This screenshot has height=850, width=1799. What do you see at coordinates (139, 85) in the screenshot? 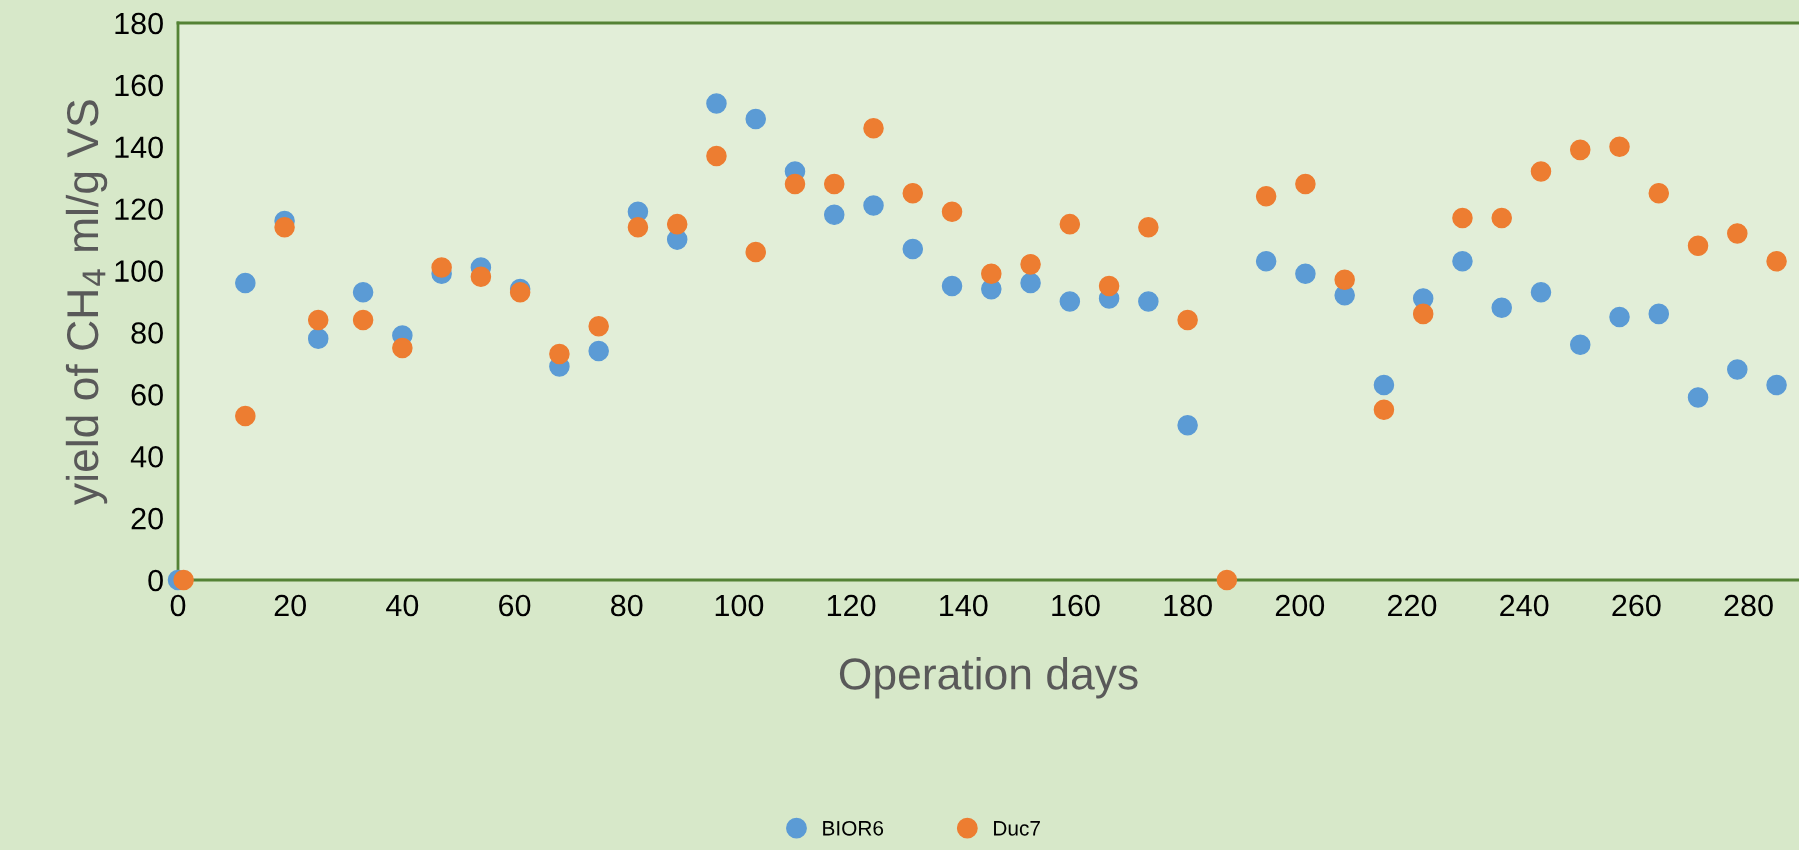
I see `y-tick-label: 160` at bounding box center [139, 85].